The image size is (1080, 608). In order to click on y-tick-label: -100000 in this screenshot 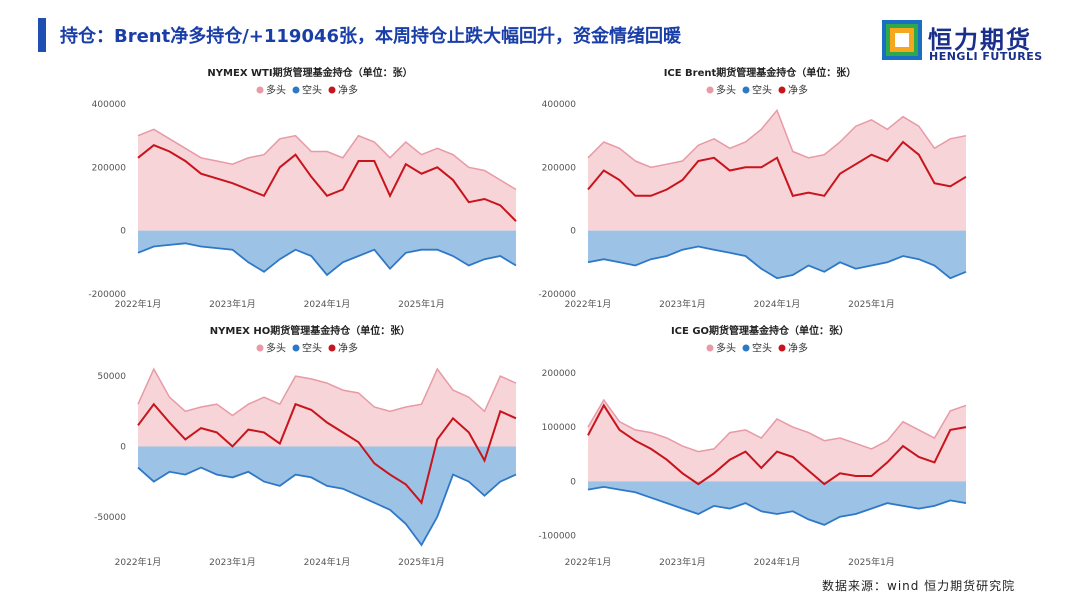, I will do `click(557, 537)`.